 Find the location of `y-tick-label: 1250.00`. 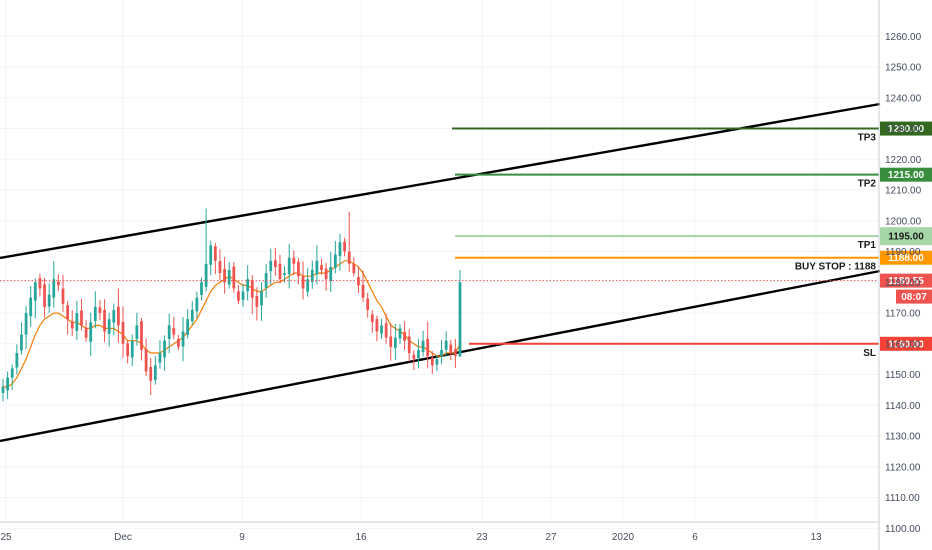

y-tick-label: 1250.00 is located at coordinates (903, 68).